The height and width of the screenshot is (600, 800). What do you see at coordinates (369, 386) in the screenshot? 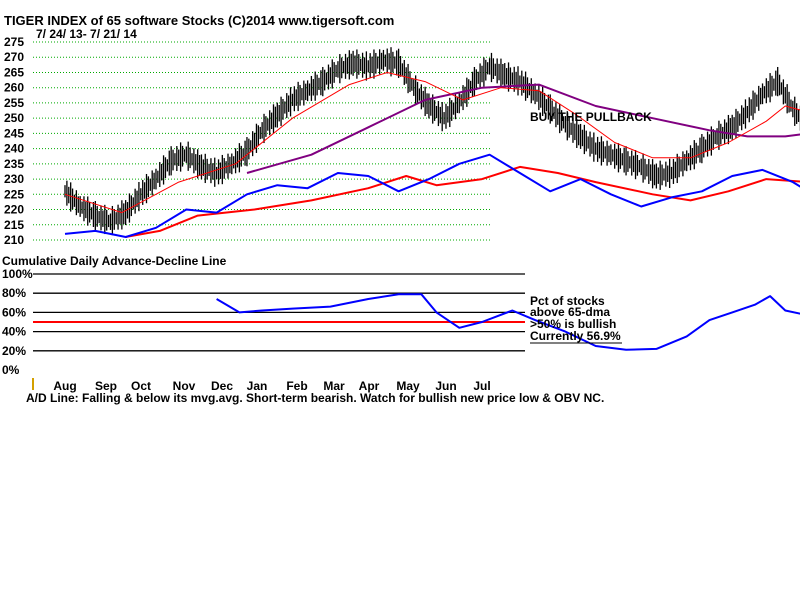
I see `month-label: Apr` at bounding box center [369, 386].